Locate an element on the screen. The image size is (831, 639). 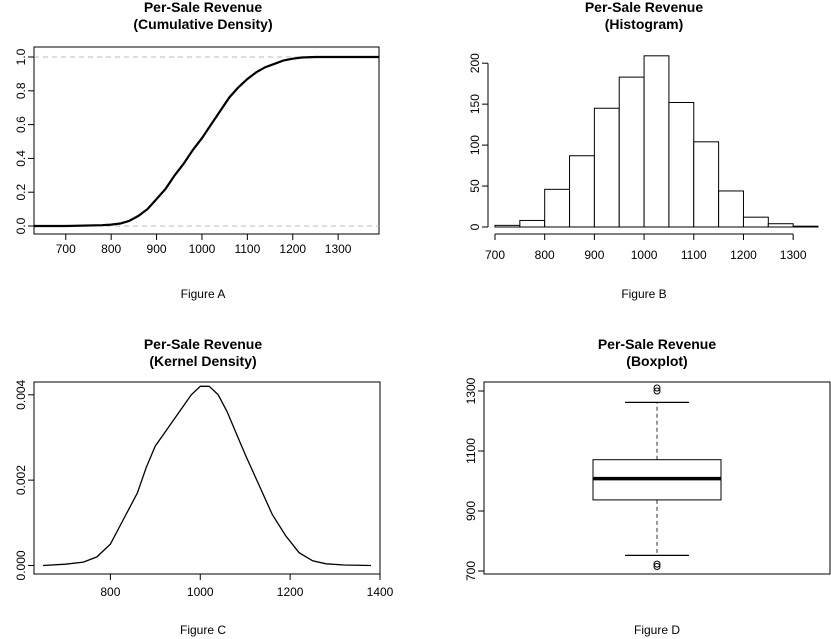
chart-a-y-tick-label: 0.0 is located at coordinates (21, 225).